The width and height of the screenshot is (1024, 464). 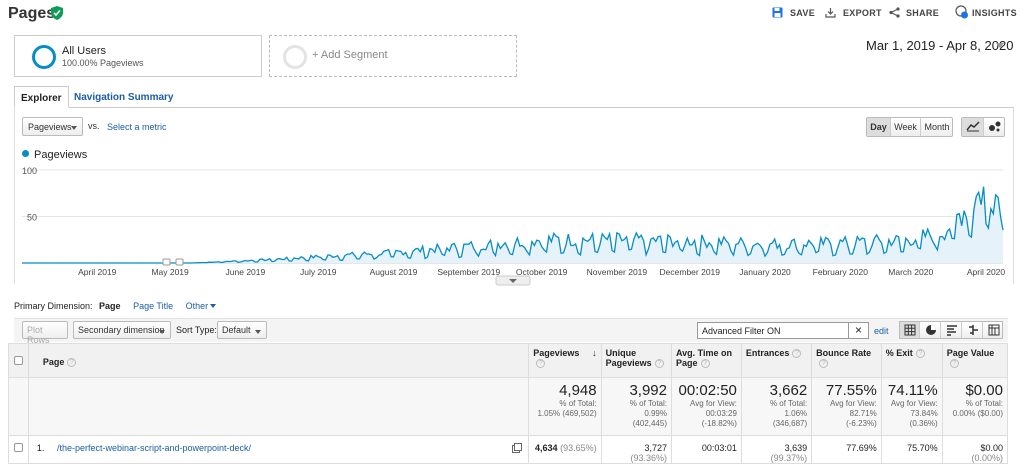 I want to click on col-exit-label: % Exit, so click(x=899, y=353).